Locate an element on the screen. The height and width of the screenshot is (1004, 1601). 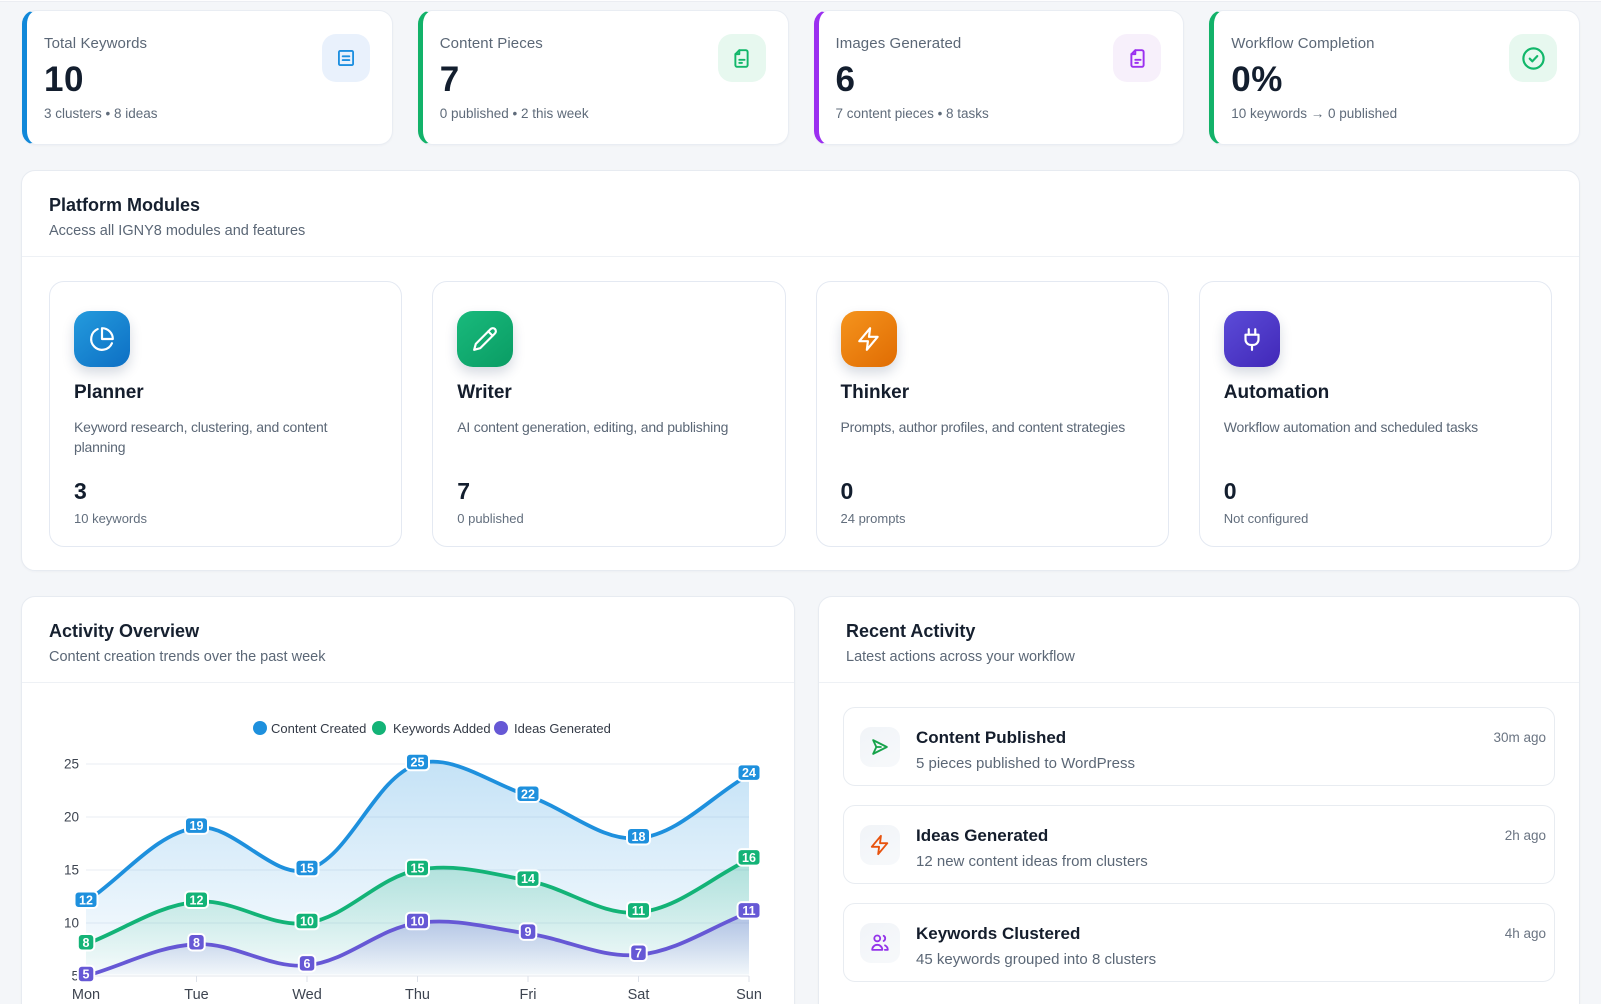
svg-text: Wed is located at coordinates (307, 995).